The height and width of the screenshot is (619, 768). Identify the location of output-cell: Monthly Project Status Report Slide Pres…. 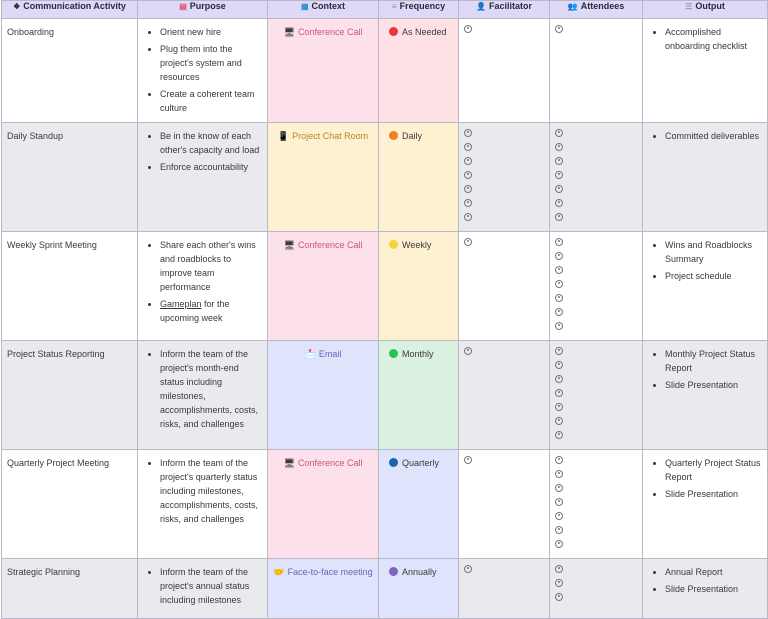
(705, 395).